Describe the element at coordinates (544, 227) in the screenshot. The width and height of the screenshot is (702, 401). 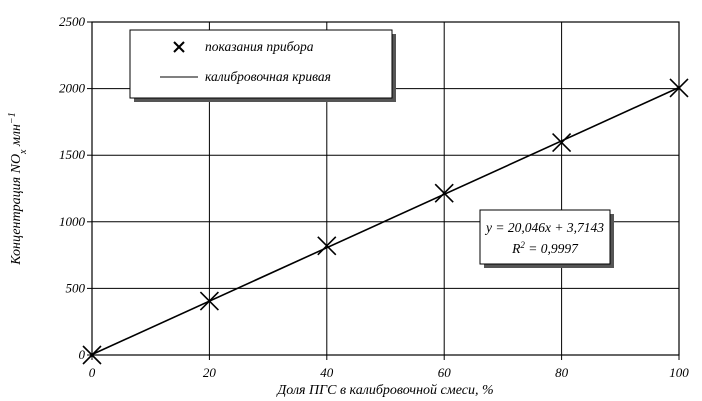
I see `regression-equation: y = 20,046x + 3,7143` at that location.